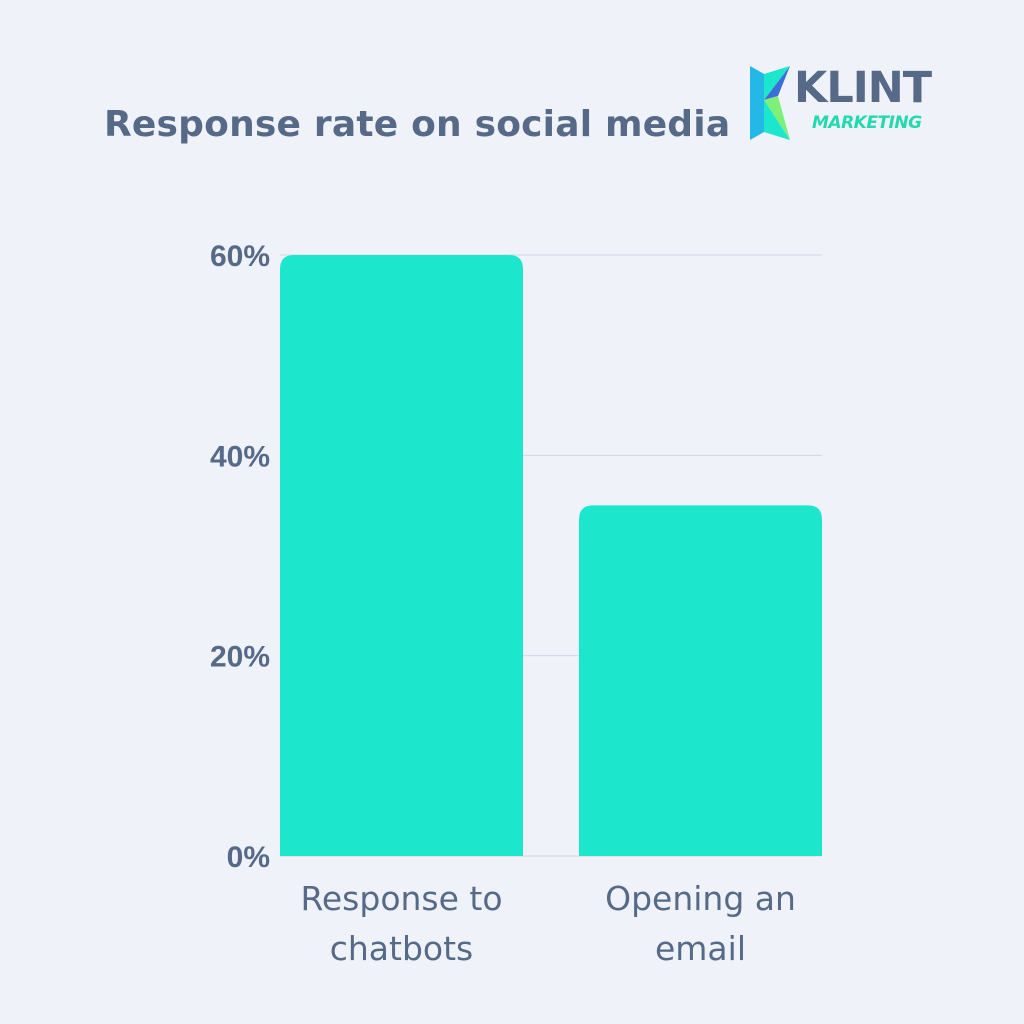 Image resolution: width=1024 pixels, height=1024 pixels. Describe the element at coordinates (248, 857) in the screenshot. I see `y-tick-label: 0%` at that location.